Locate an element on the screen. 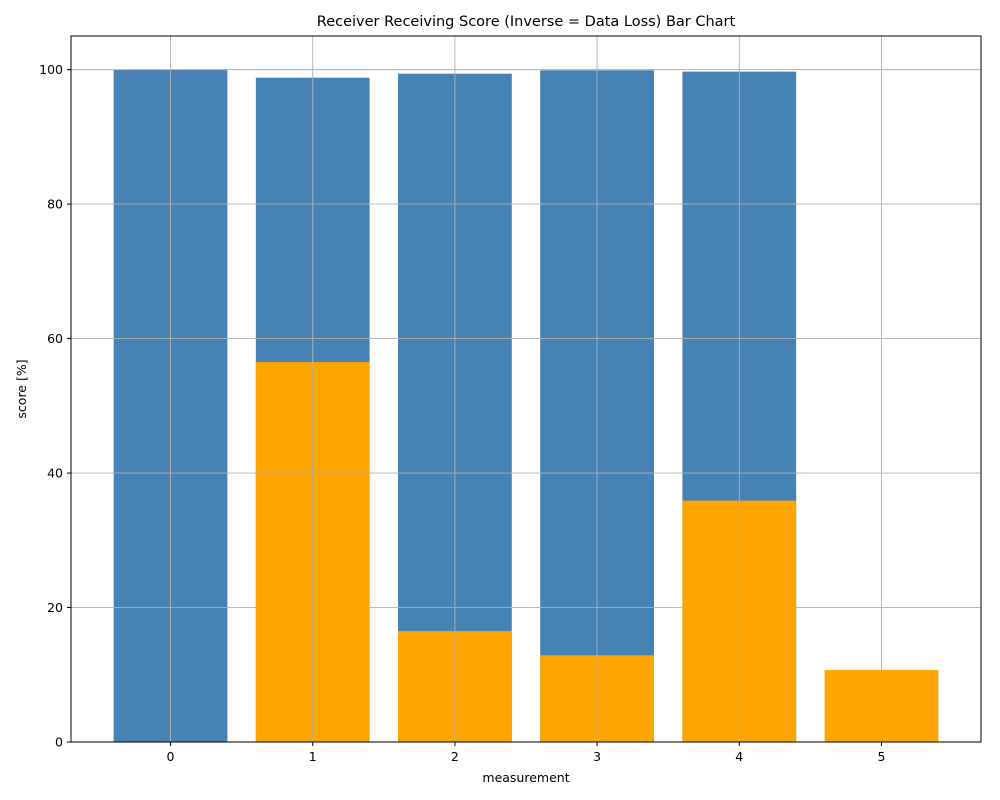 The image size is (1000, 800). y-tick-label: 100 is located at coordinates (51, 69).